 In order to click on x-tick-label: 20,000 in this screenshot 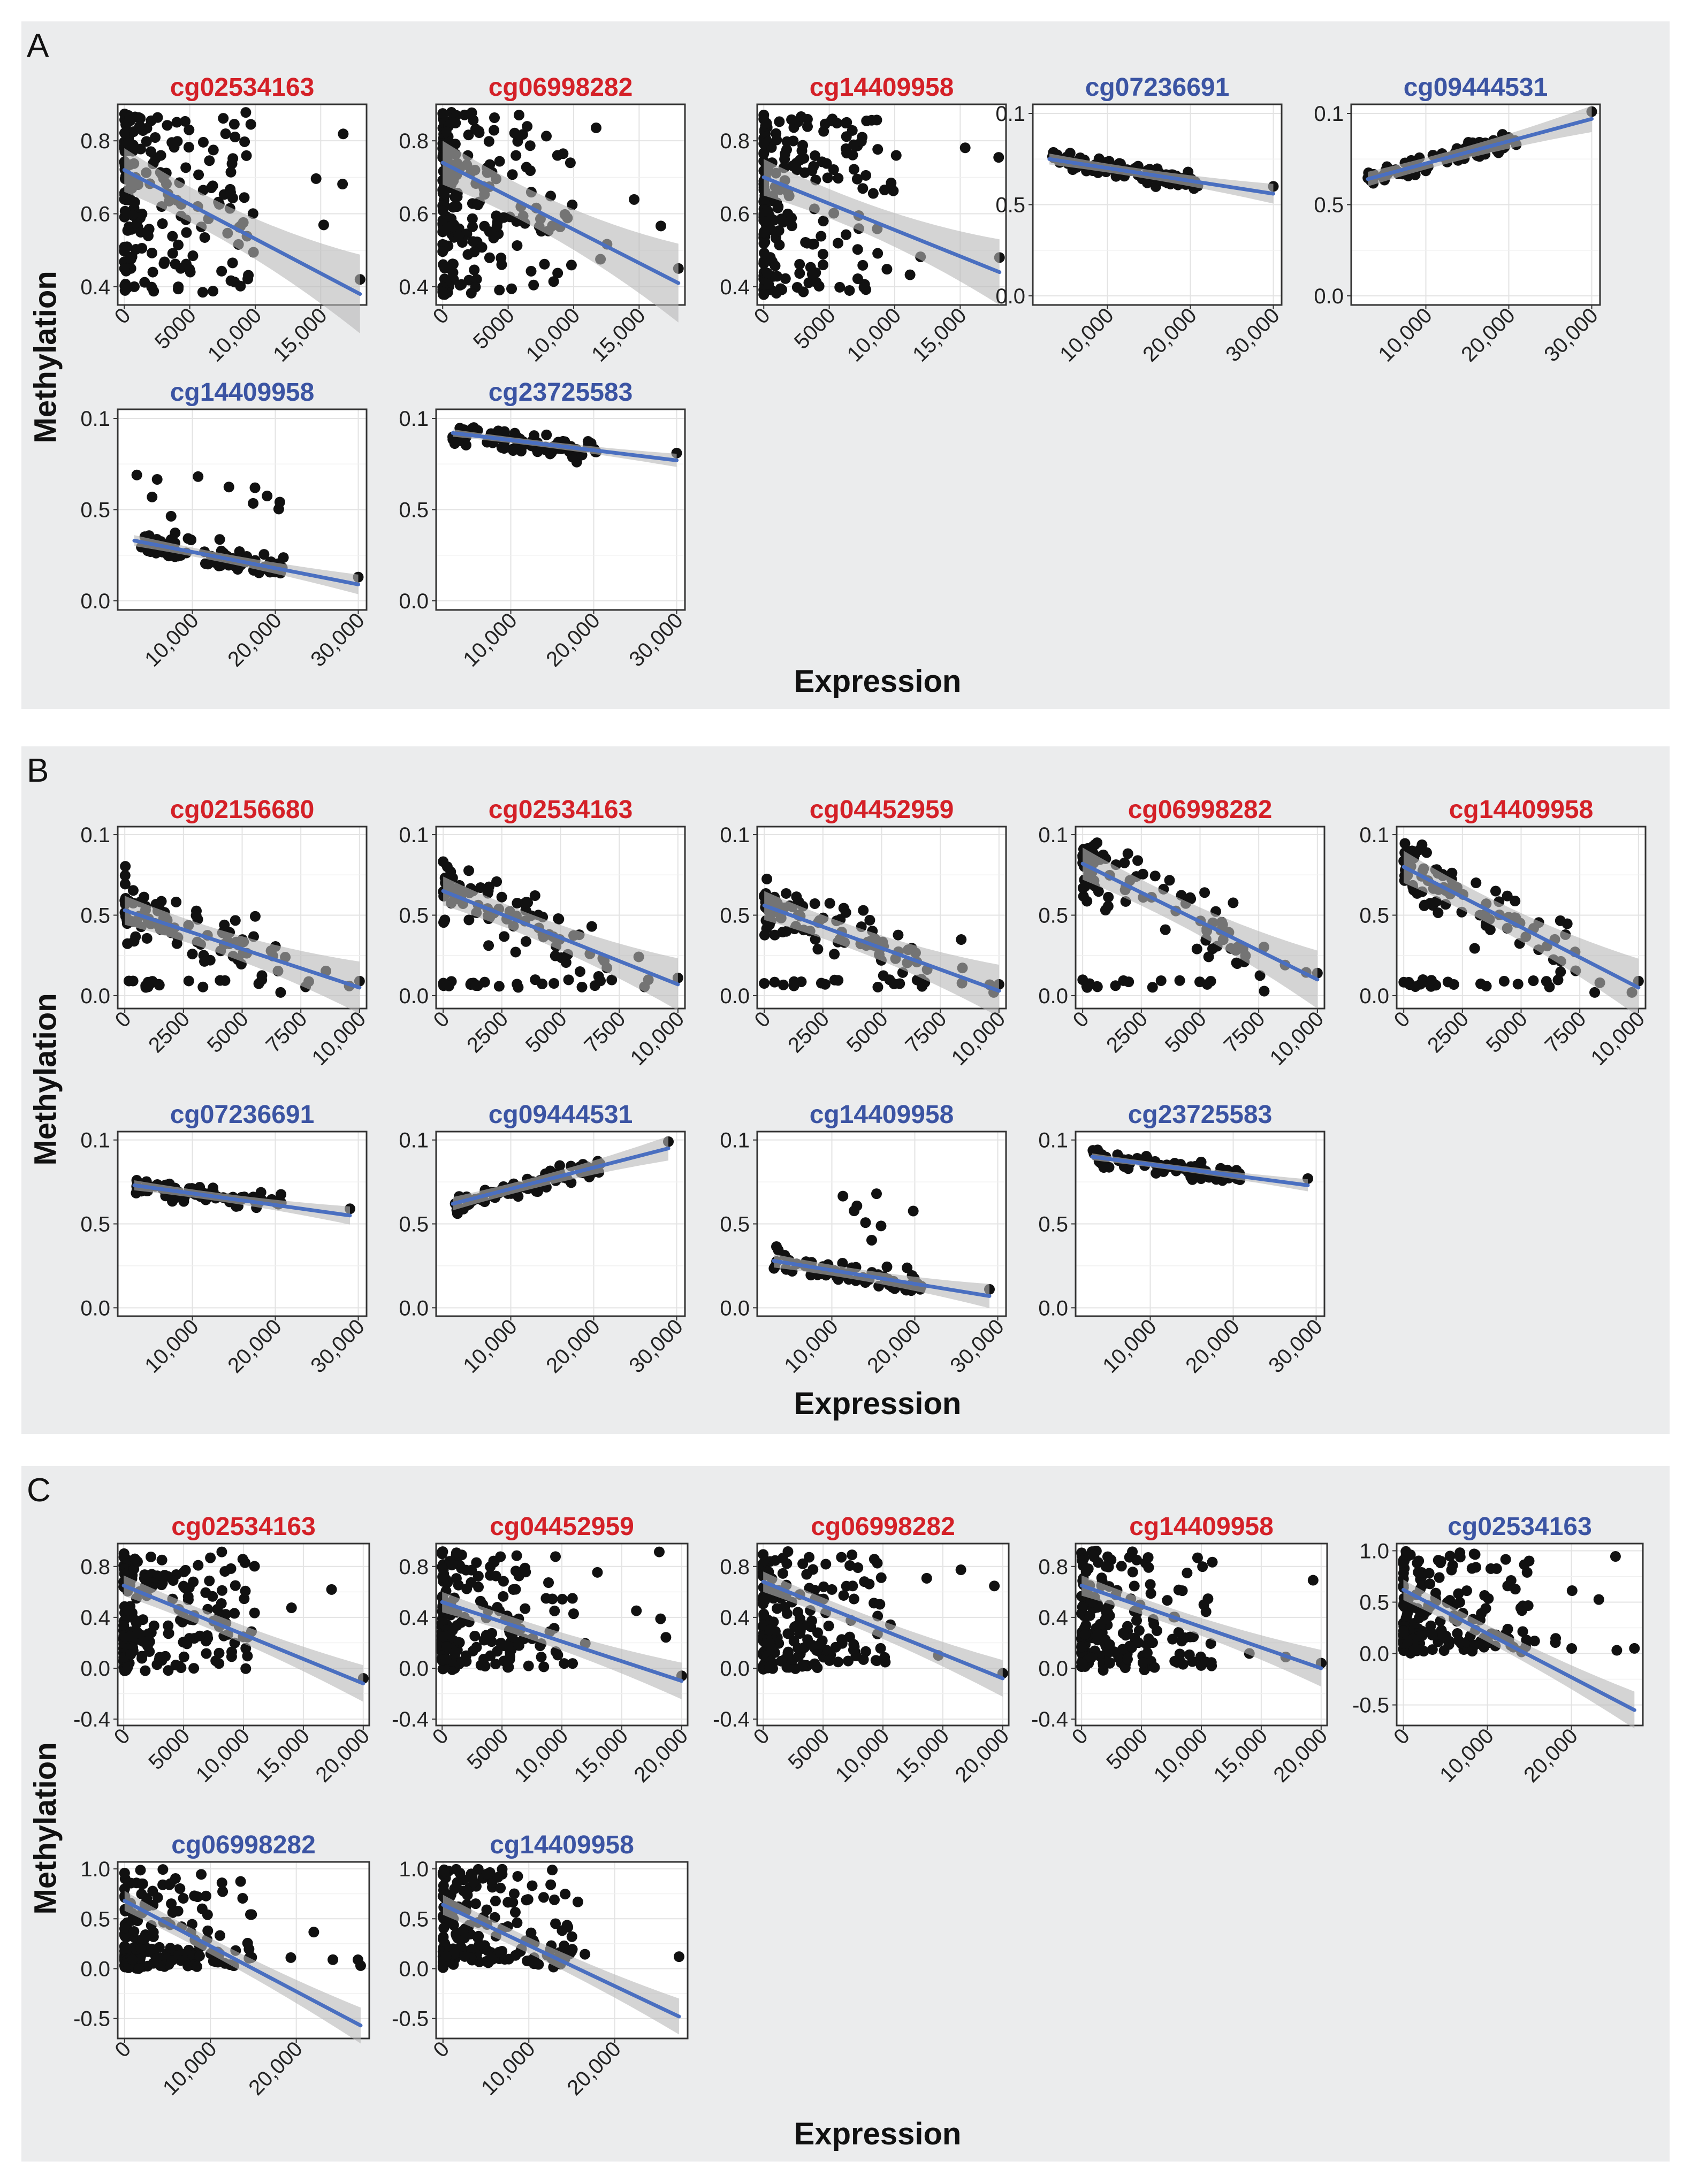, I will do `click(1488, 334)`.